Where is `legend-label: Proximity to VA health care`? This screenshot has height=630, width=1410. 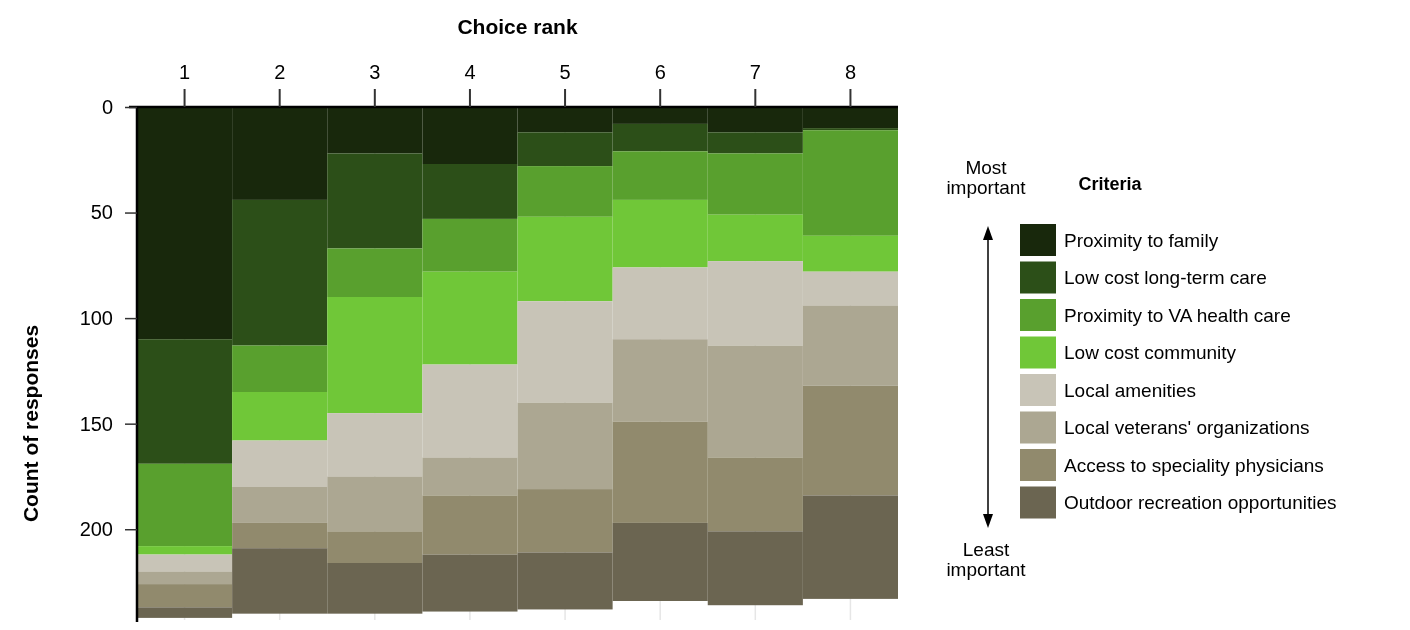 legend-label: Proximity to VA health care is located at coordinates (1177, 315).